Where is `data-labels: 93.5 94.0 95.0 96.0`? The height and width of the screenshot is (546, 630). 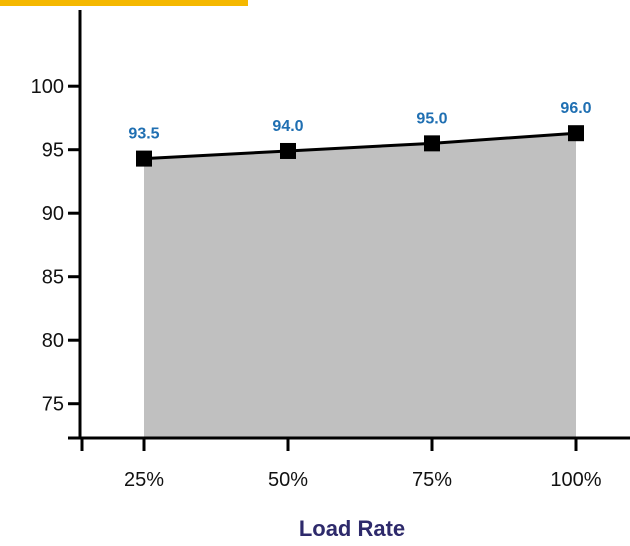
data-labels: 93.5 94.0 95.0 96.0 is located at coordinates (359, 121).